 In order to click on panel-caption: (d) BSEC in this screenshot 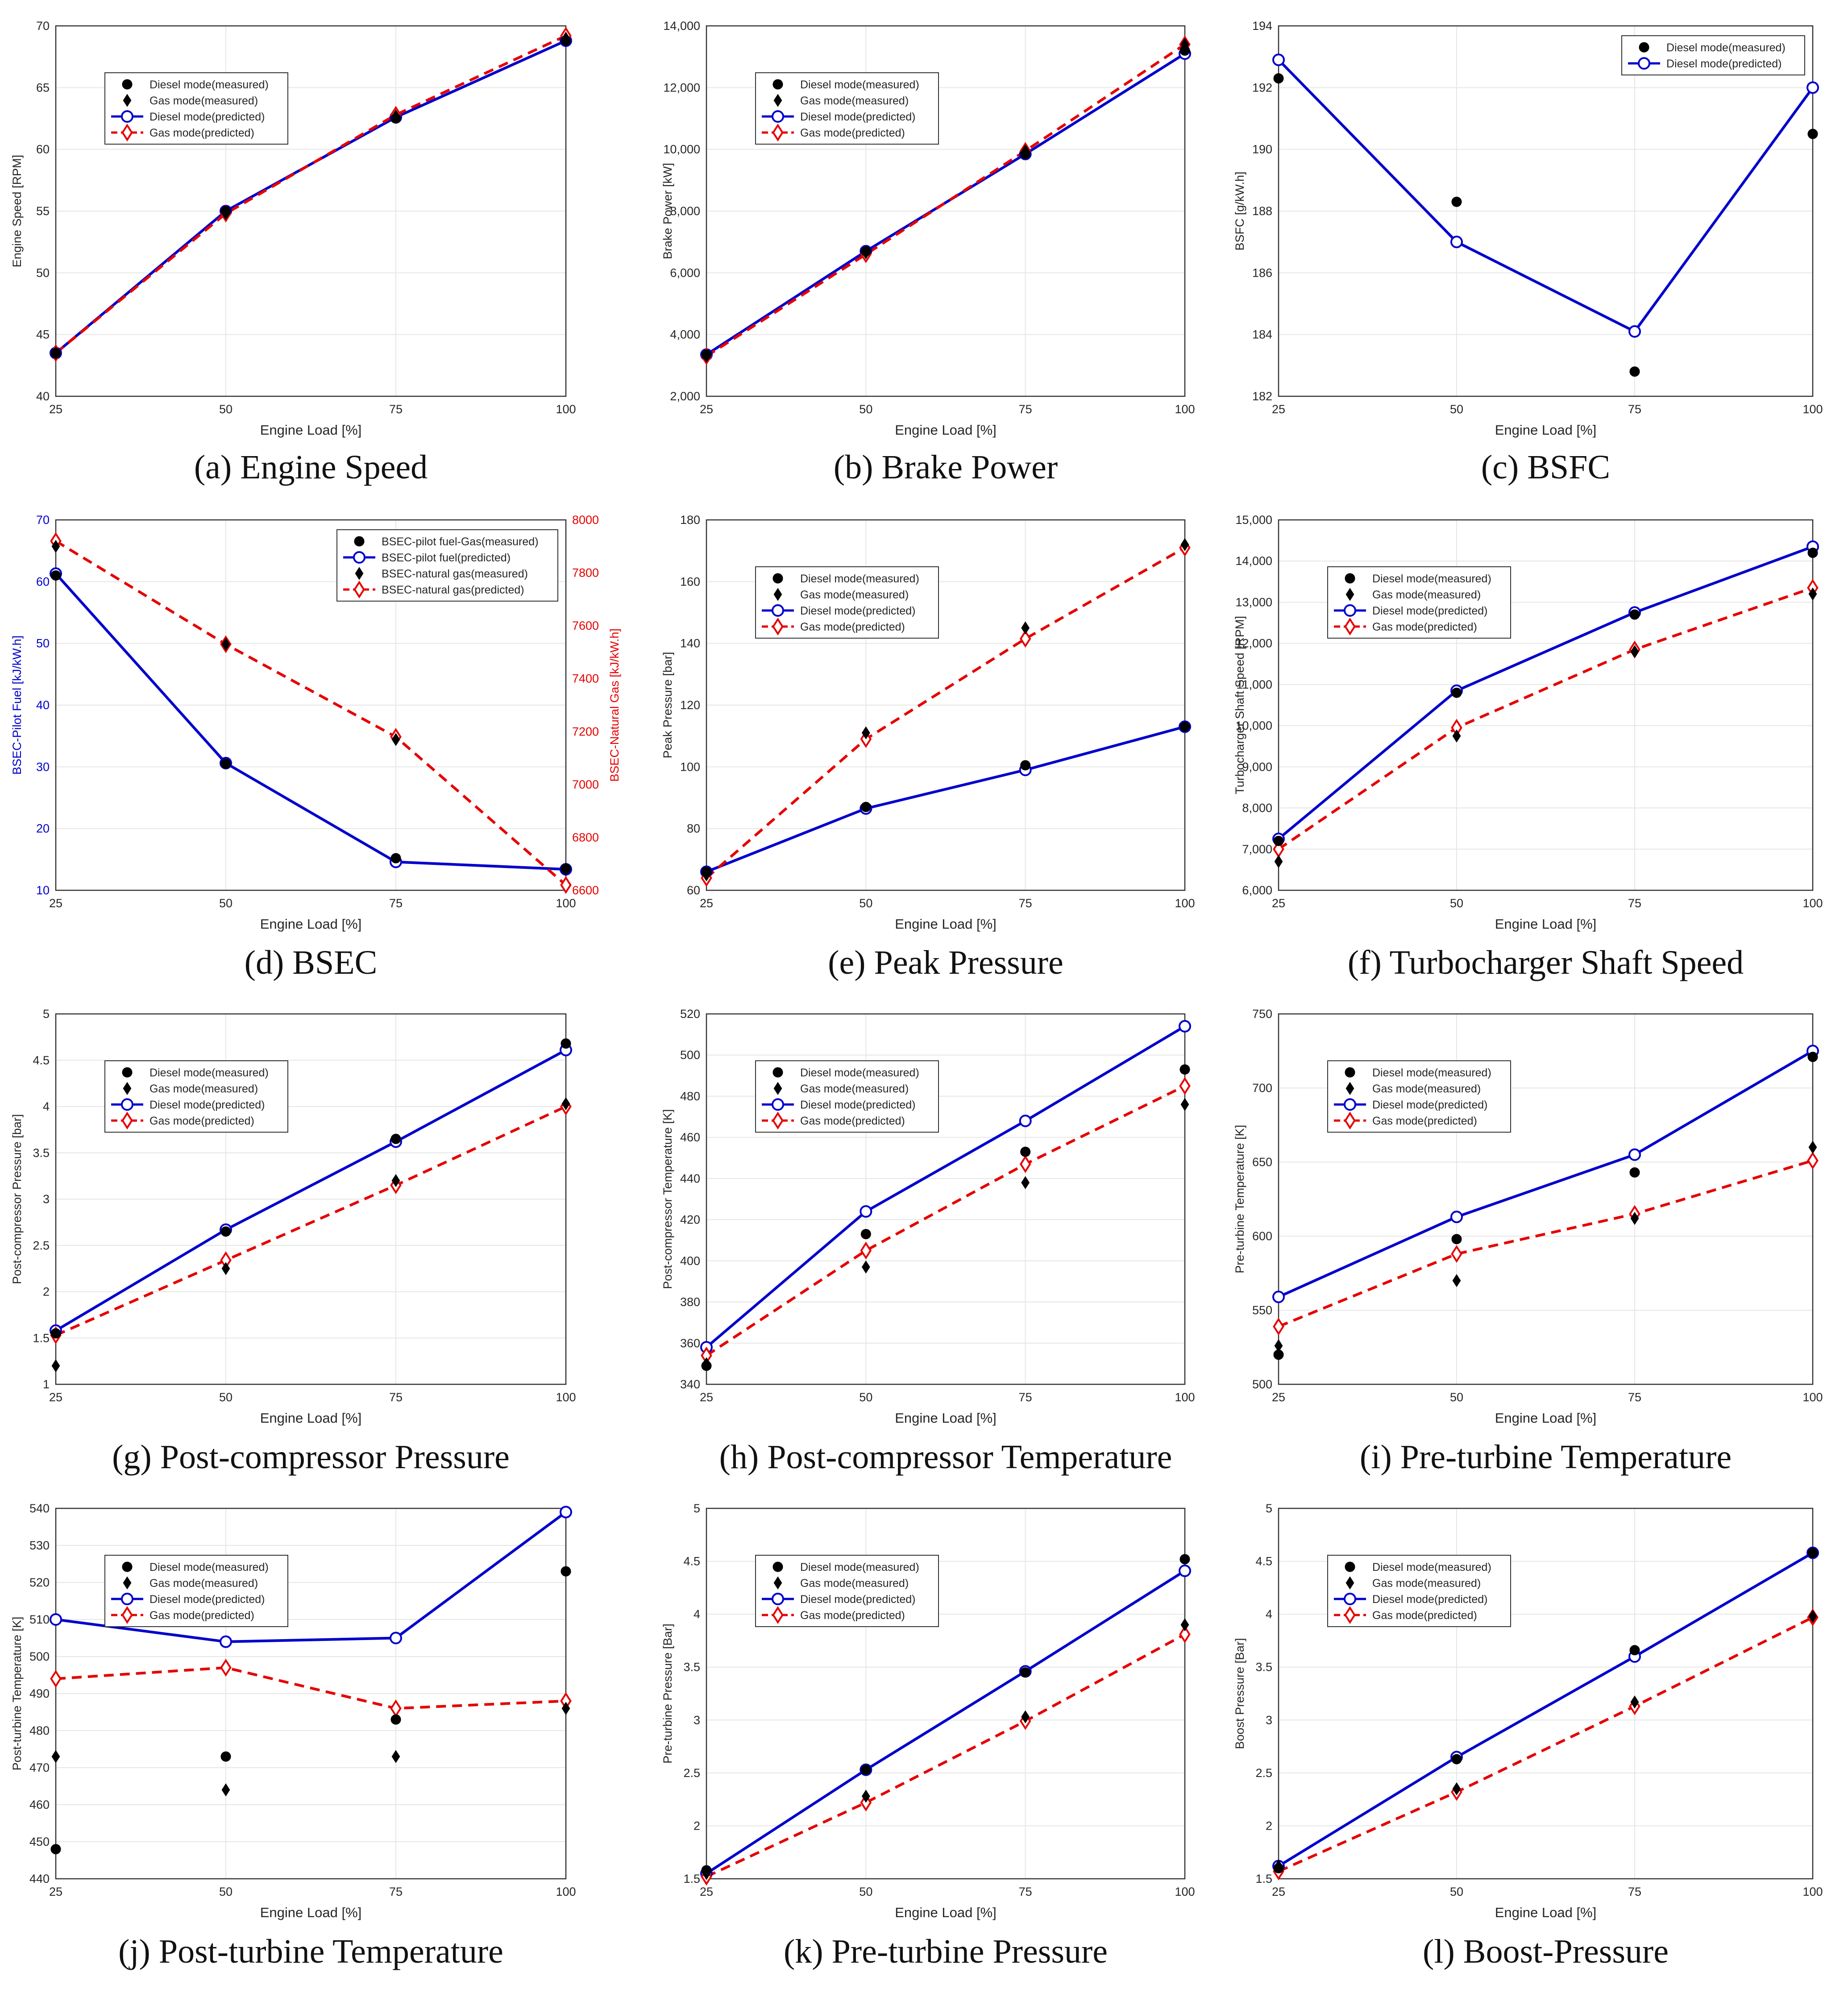, I will do `click(311, 963)`.